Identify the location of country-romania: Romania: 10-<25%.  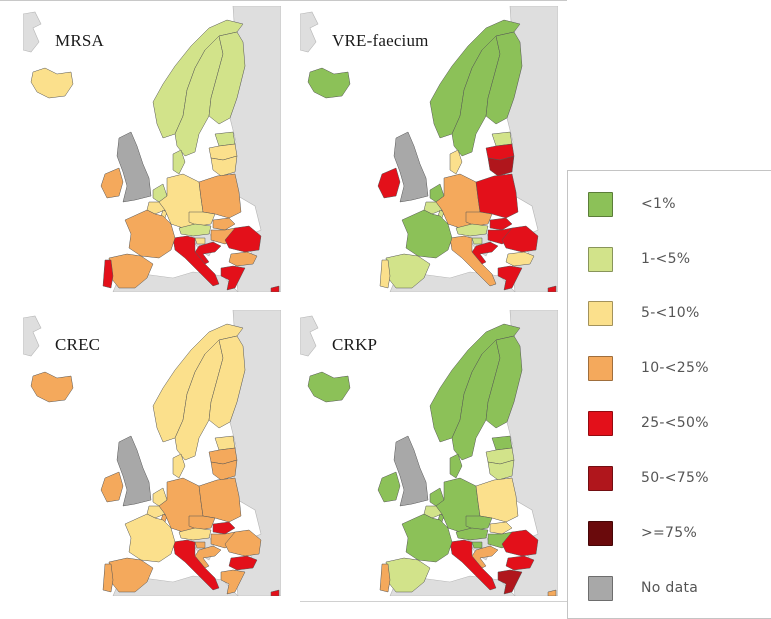
(243, 543).